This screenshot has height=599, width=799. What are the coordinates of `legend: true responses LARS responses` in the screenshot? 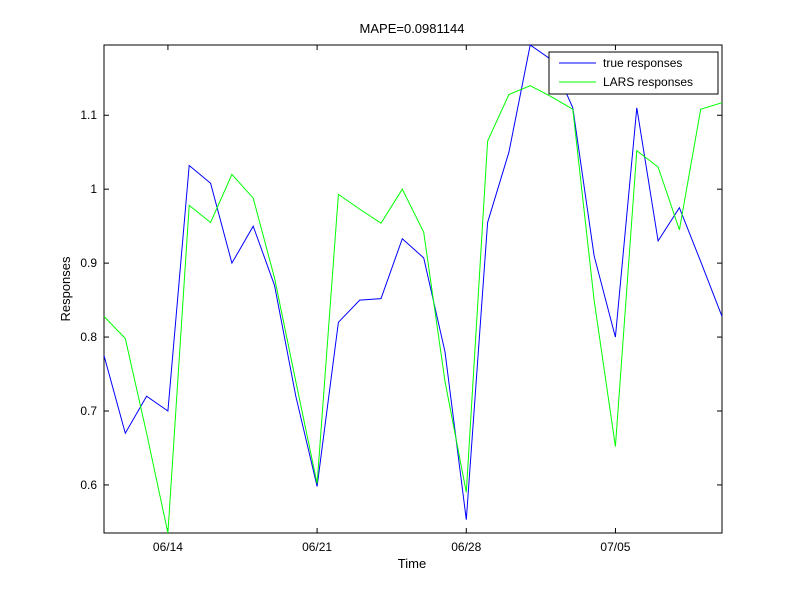 It's located at (633, 73).